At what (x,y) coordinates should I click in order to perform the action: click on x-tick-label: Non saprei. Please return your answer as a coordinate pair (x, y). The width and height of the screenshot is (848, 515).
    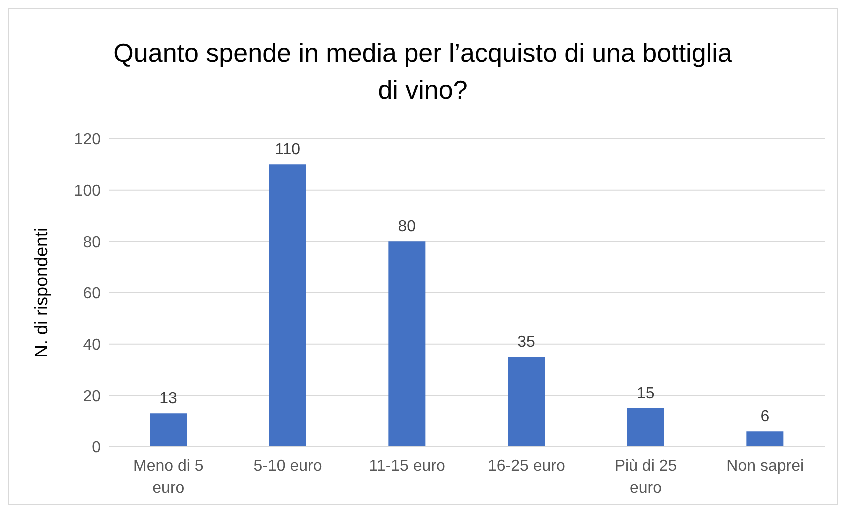
    Looking at the image, I should click on (765, 466).